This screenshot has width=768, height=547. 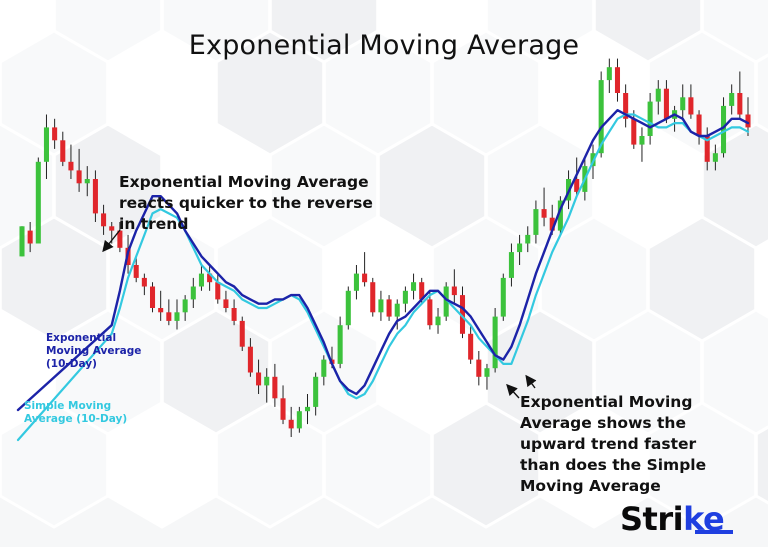 What do you see at coordinates (71, 364) in the screenshot?
I see `ema-label-line: (10-Day)` at bounding box center [71, 364].